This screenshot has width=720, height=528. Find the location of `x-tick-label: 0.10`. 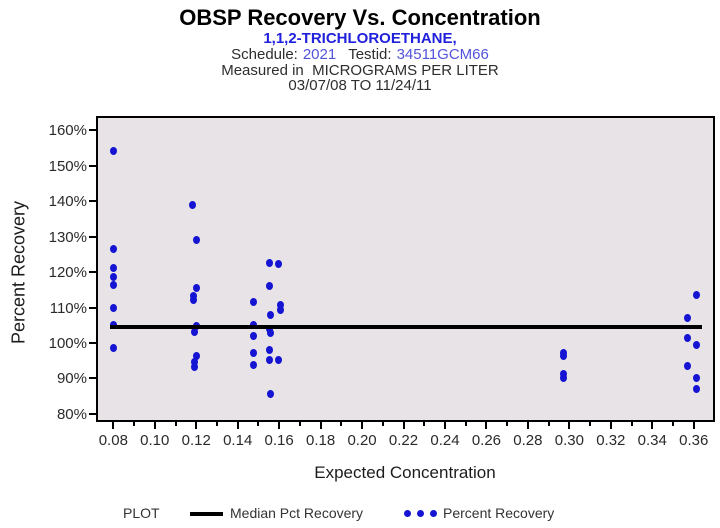

x-tick-label: 0.10 is located at coordinates (155, 440).